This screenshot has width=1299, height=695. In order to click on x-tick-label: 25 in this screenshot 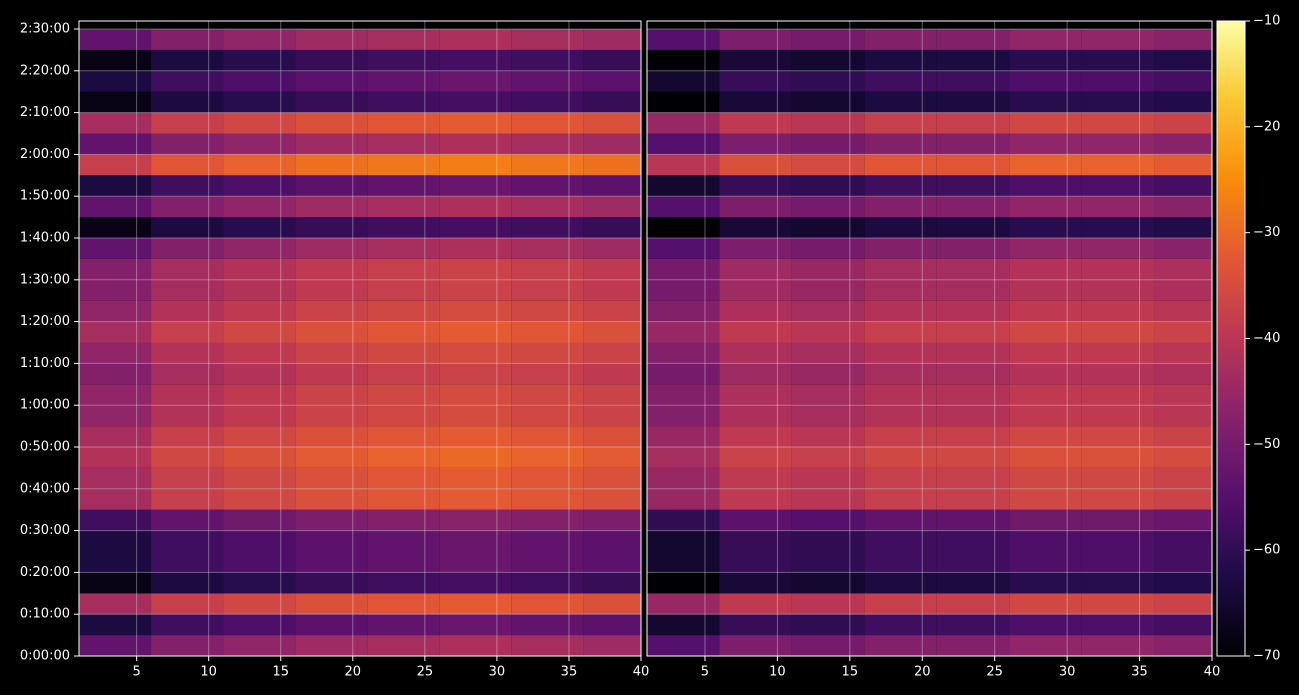, I will do `click(994, 672)`.